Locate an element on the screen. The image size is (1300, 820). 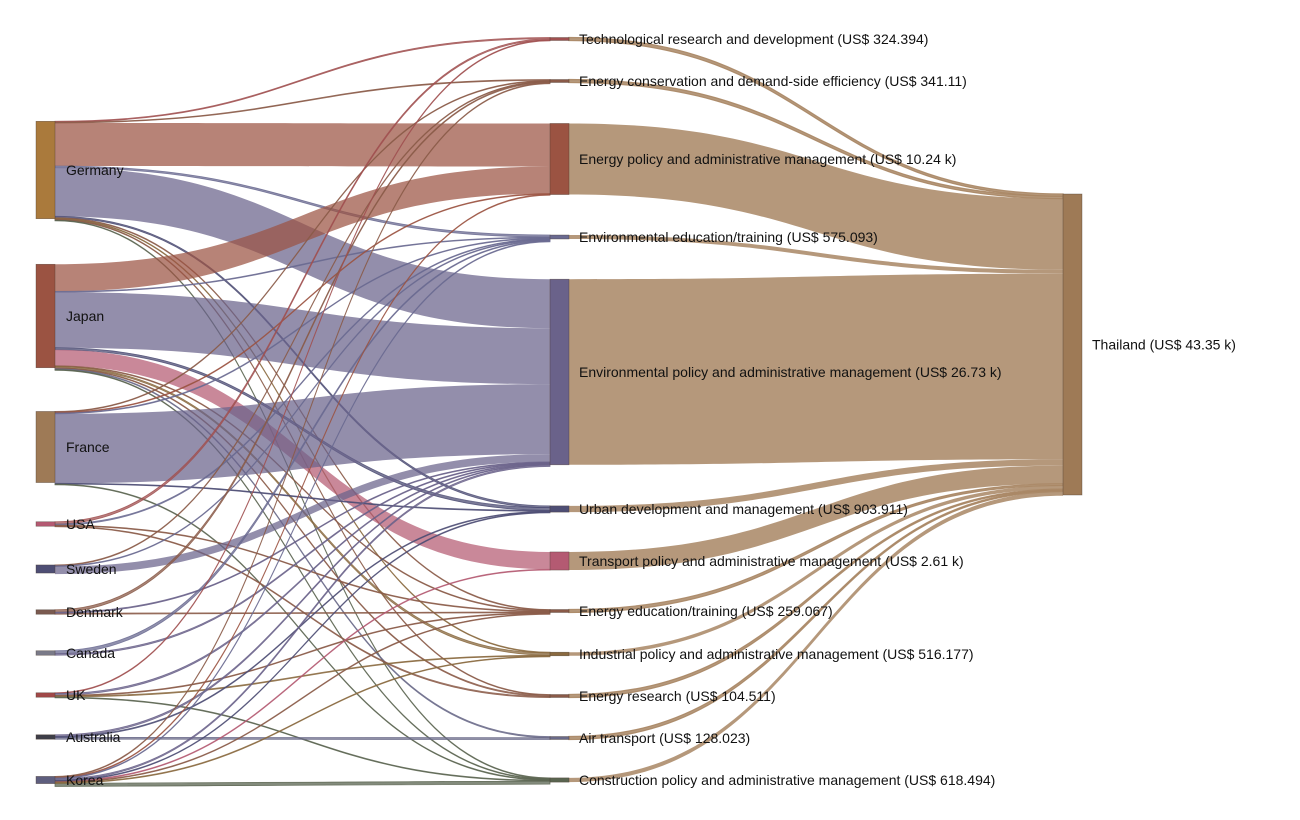
link-korea-energy_edu is located at coordinates (302, 698).